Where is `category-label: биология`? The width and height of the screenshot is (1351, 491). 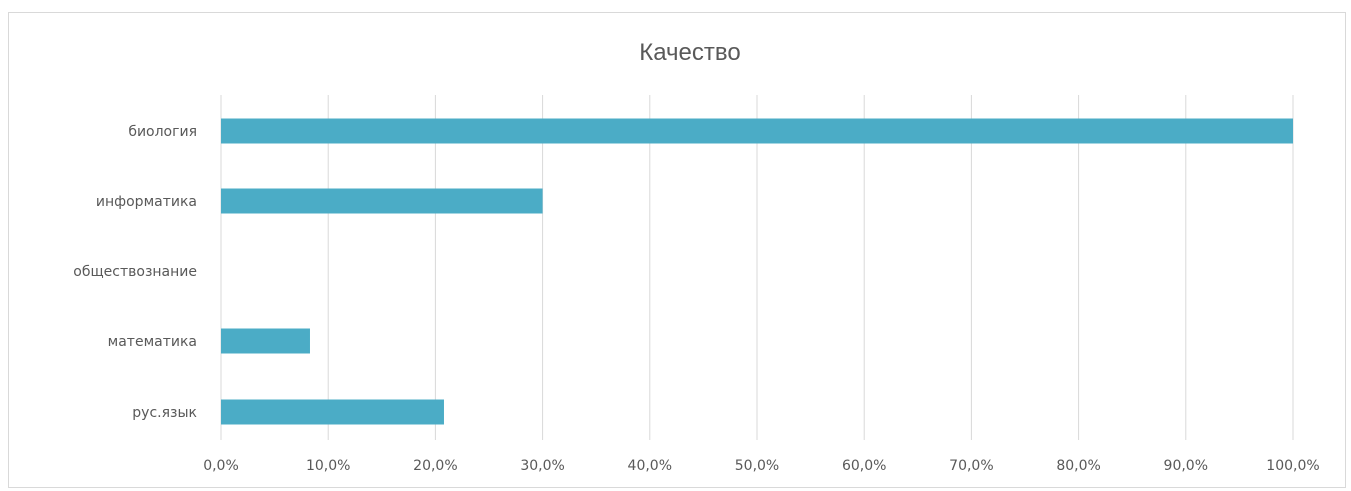 category-label: биология is located at coordinates (162, 132).